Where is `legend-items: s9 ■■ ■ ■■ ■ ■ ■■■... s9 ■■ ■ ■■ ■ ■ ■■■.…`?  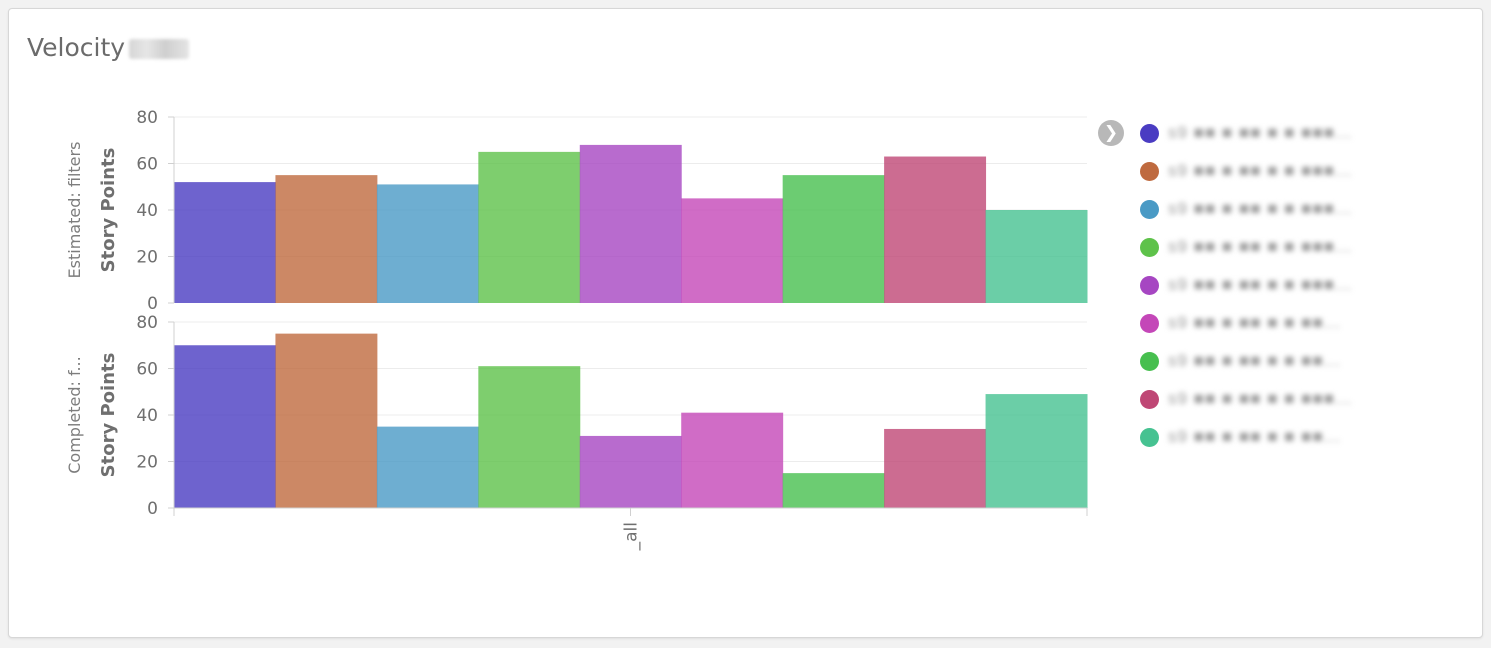 legend-items: s9 ■■ ■ ■■ ■ ■ ■■■... s9 ■■ ■ ■■ ■ ■ ■■■.… is located at coordinates (1246, 285).